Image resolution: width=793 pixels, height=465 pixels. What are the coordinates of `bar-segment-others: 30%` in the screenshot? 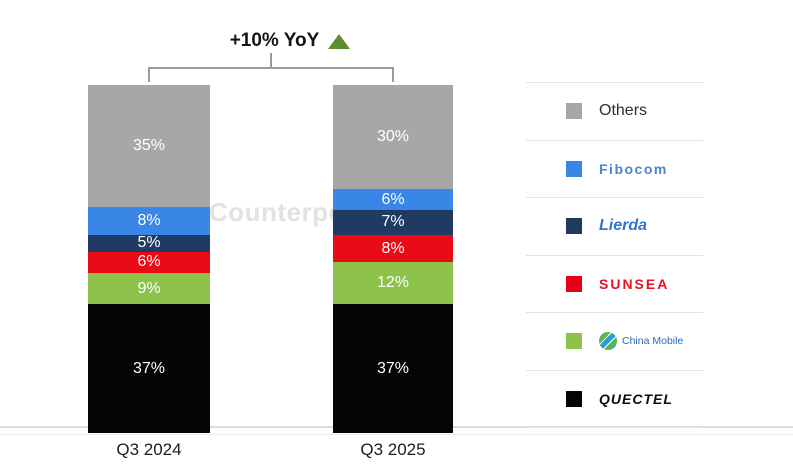 It's located at (393, 137).